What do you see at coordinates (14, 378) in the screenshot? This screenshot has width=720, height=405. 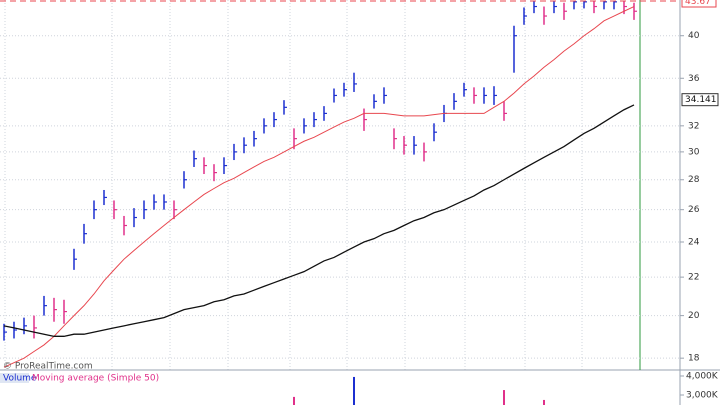 I see `volume-label-bg` at bounding box center [14, 378].